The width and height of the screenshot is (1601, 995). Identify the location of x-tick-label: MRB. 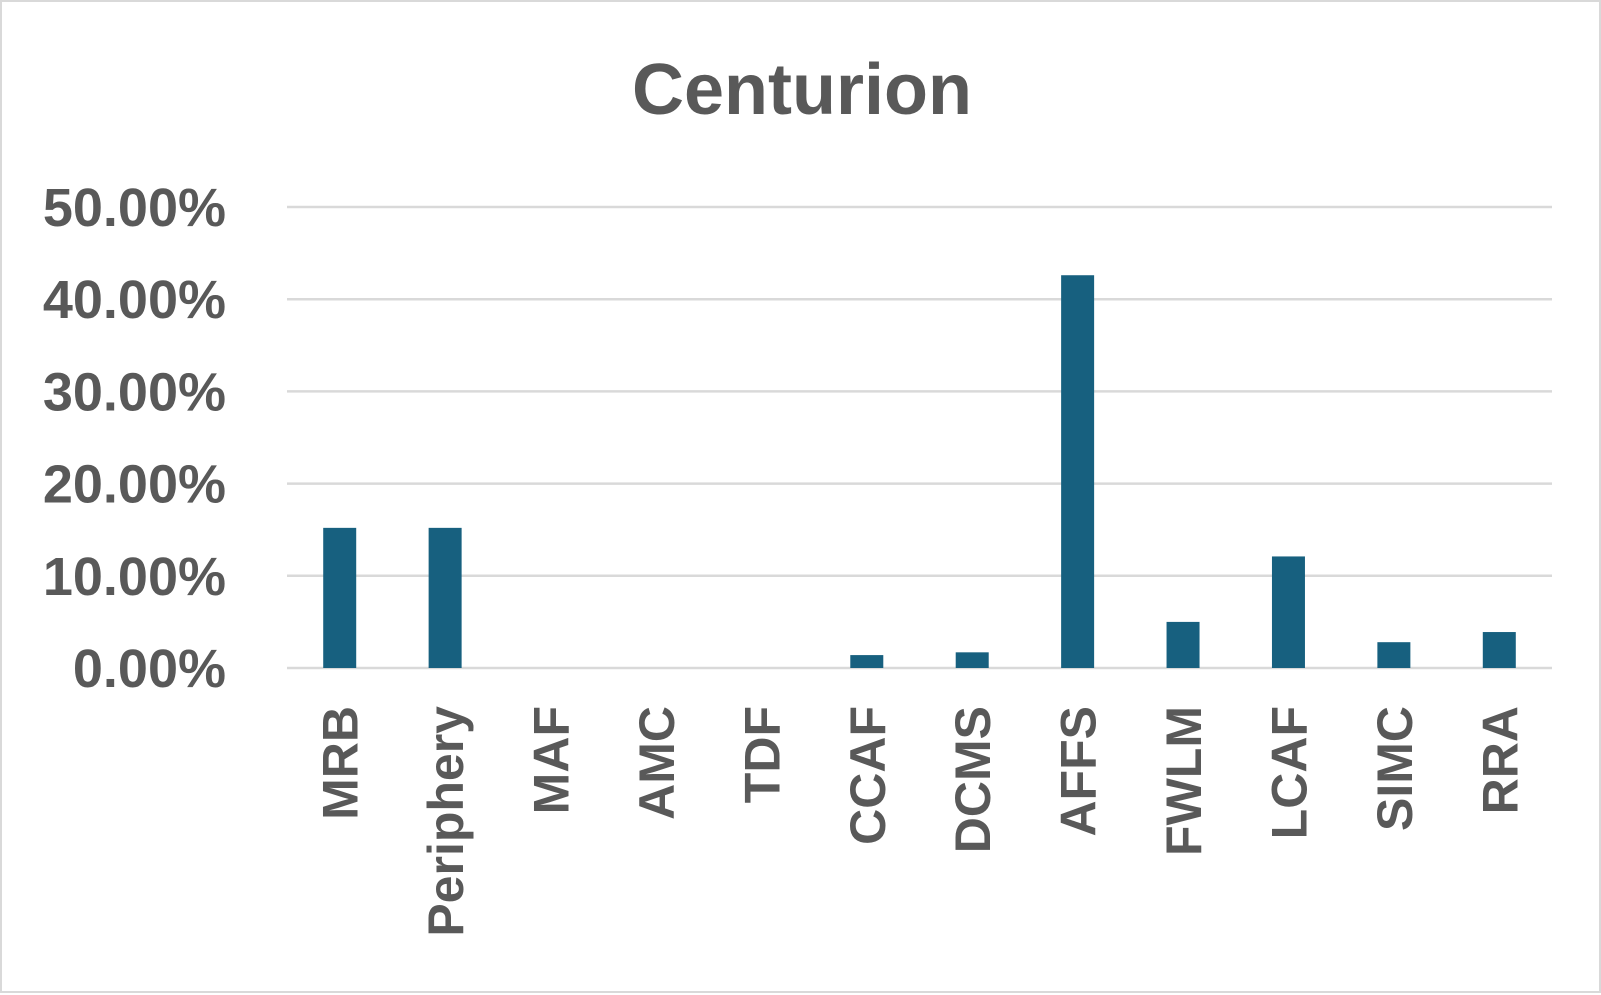
(341, 763).